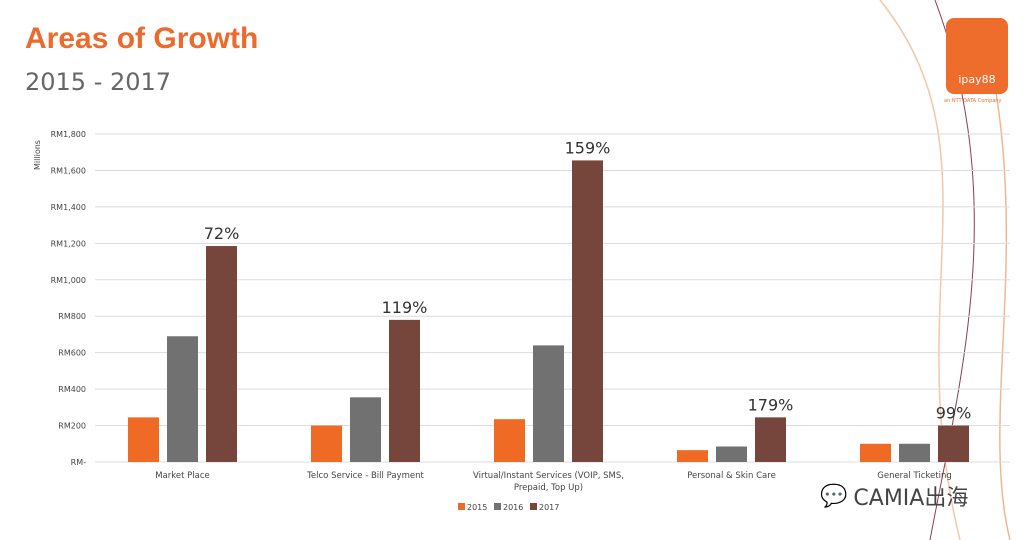 This screenshot has height=540, width=1024. What do you see at coordinates (68, 207) in the screenshot?
I see `y-tick-label: RM1,400` at bounding box center [68, 207].